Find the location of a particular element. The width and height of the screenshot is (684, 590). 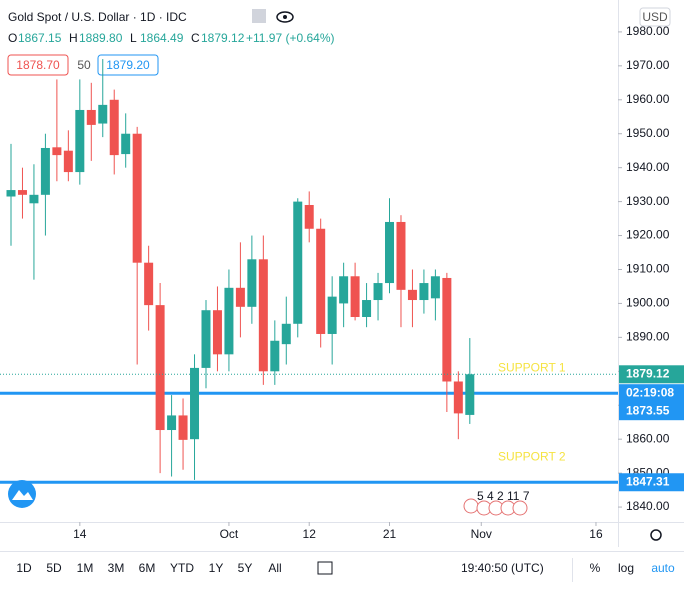

legend-value: 1864.49 is located at coordinates (162, 38).